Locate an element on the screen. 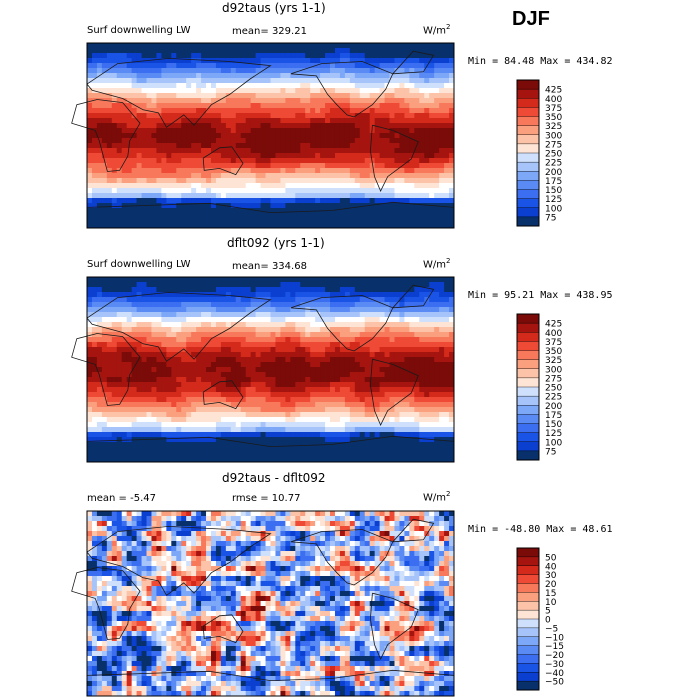  panel3-units-text: W/m is located at coordinates (434, 498).